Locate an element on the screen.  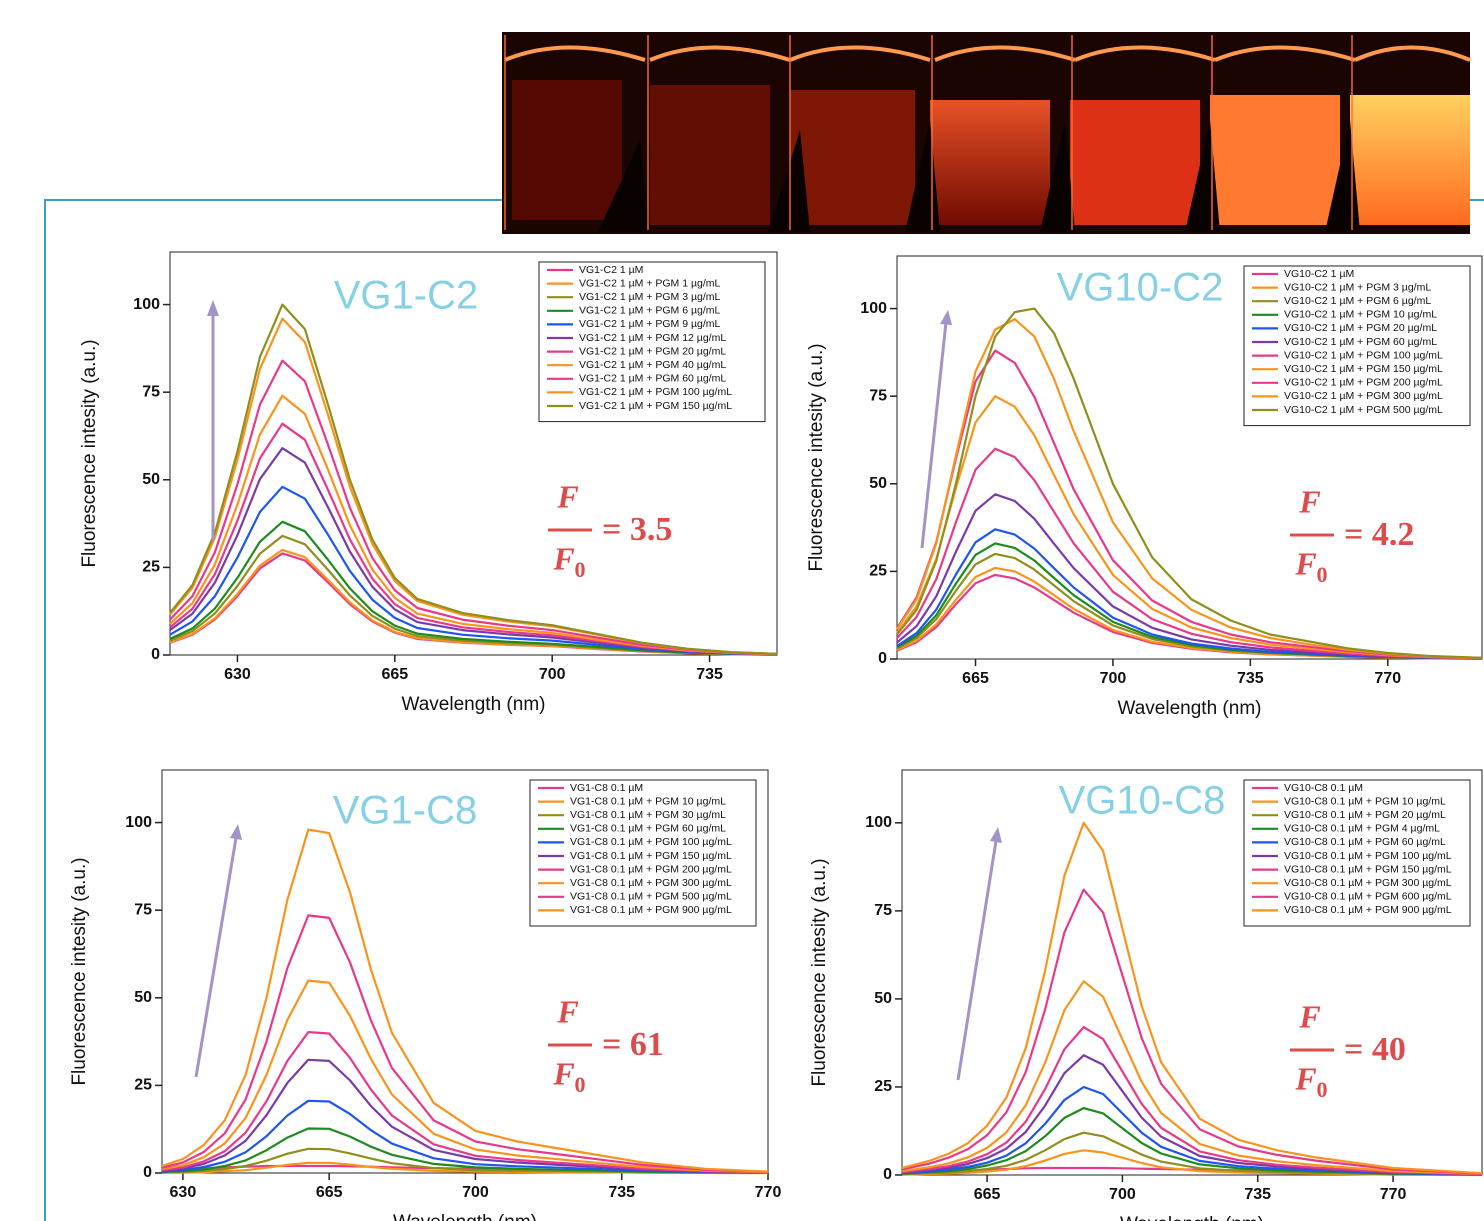
legend-label: VG1-C8 0.1 µM + PGM 900 µg/mL is located at coordinates (651, 910).